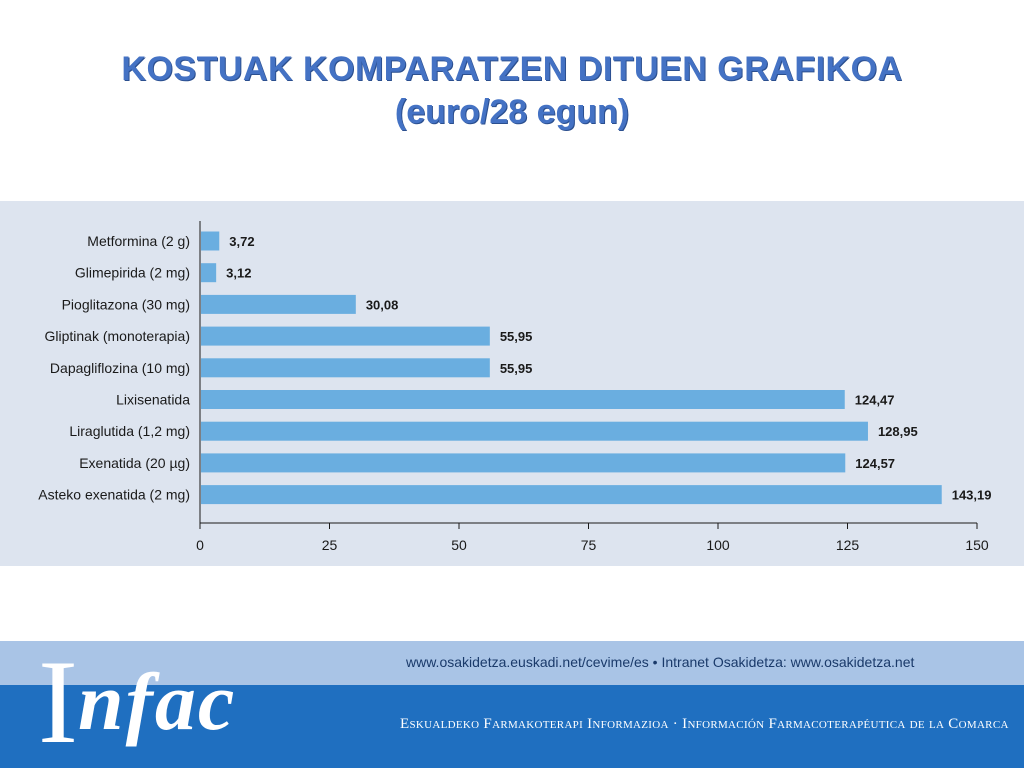  Describe the element at coordinates (200, 545) in the screenshot. I see `x-tick-label: 0` at that location.